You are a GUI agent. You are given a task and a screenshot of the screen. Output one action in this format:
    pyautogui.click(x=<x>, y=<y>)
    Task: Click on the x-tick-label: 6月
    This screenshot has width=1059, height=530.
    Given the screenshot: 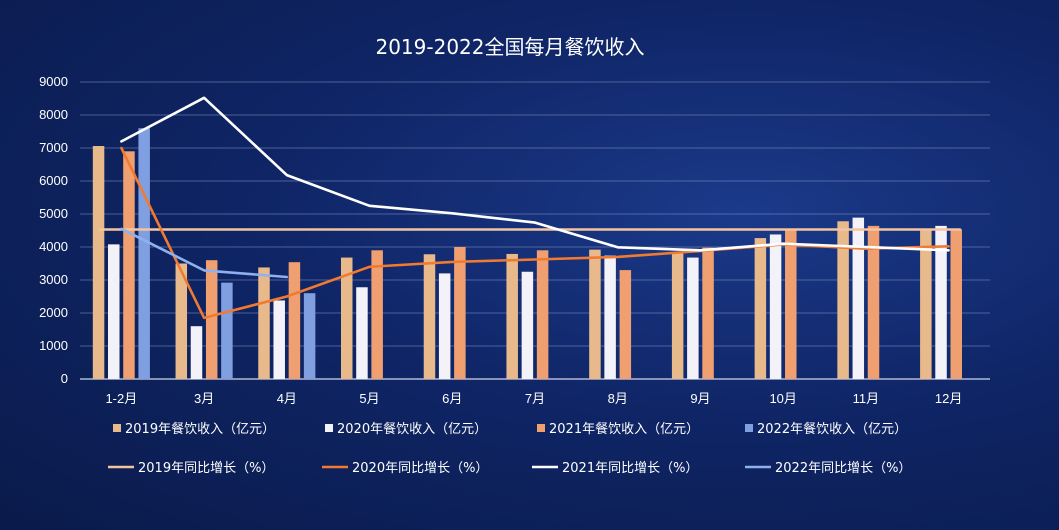 What is the action you would take?
    pyautogui.click(x=452, y=398)
    